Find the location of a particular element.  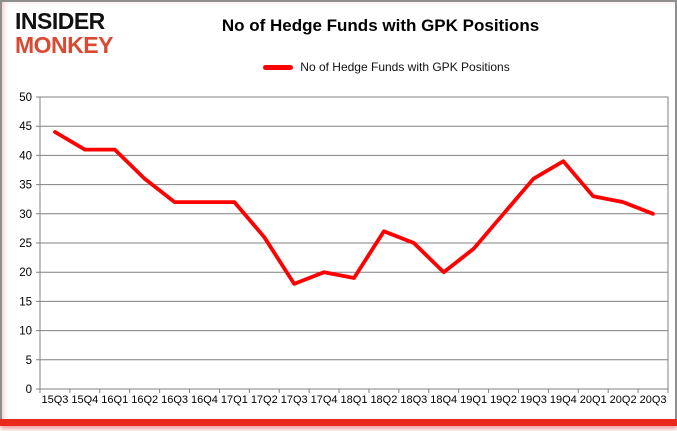

x-axis-label: 17Q3 is located at coordinates (294, 400).